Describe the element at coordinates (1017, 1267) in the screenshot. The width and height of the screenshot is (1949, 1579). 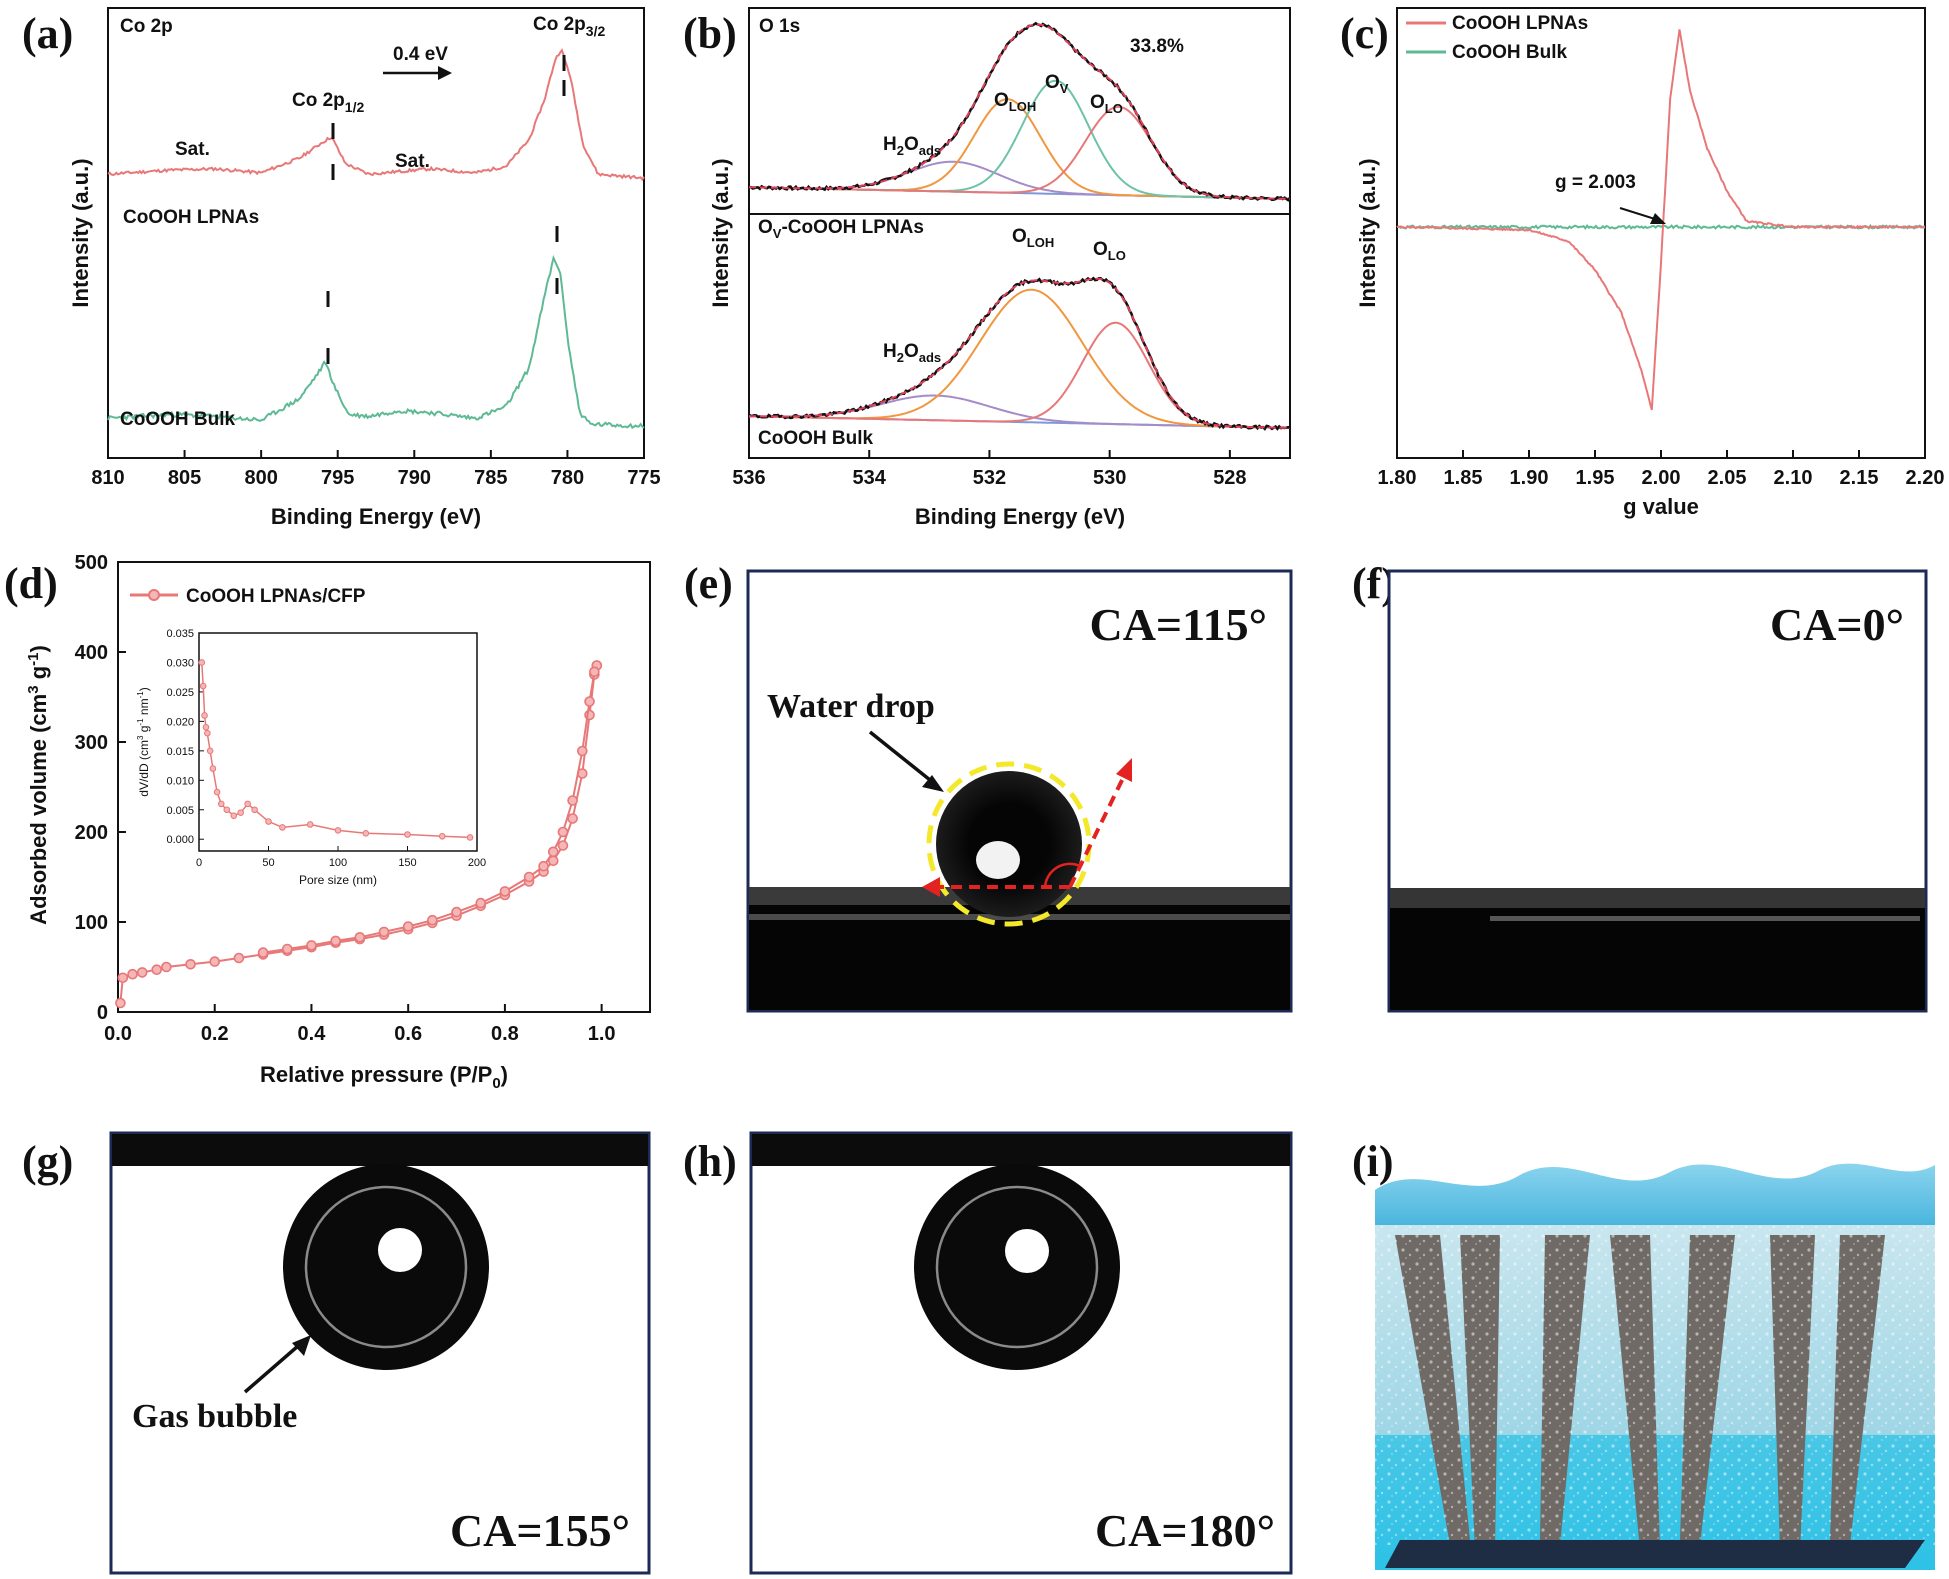
I see `bubble-ring-h` at that location.